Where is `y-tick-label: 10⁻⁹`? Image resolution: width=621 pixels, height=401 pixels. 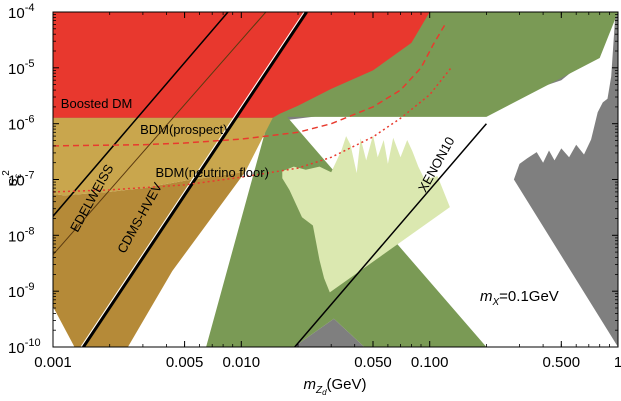
y-tick-label: 10⁻⁹ is located at coordinates (21, 291).